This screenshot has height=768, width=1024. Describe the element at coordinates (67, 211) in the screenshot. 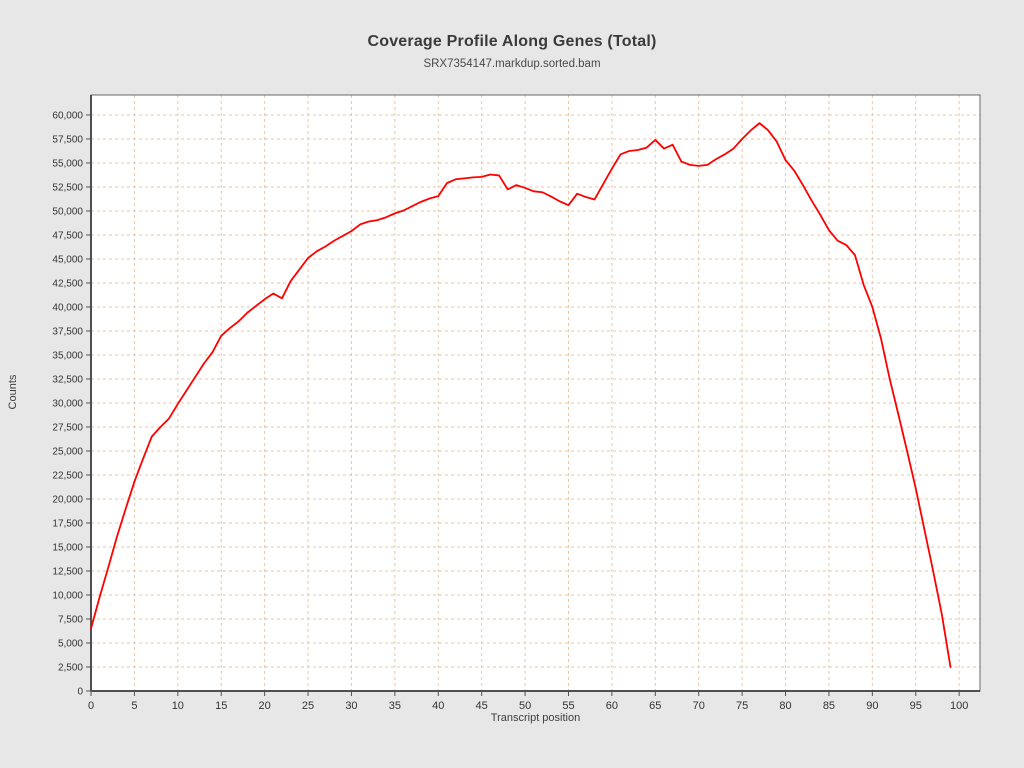

I see `y-tick-label: 50,000` at that location.